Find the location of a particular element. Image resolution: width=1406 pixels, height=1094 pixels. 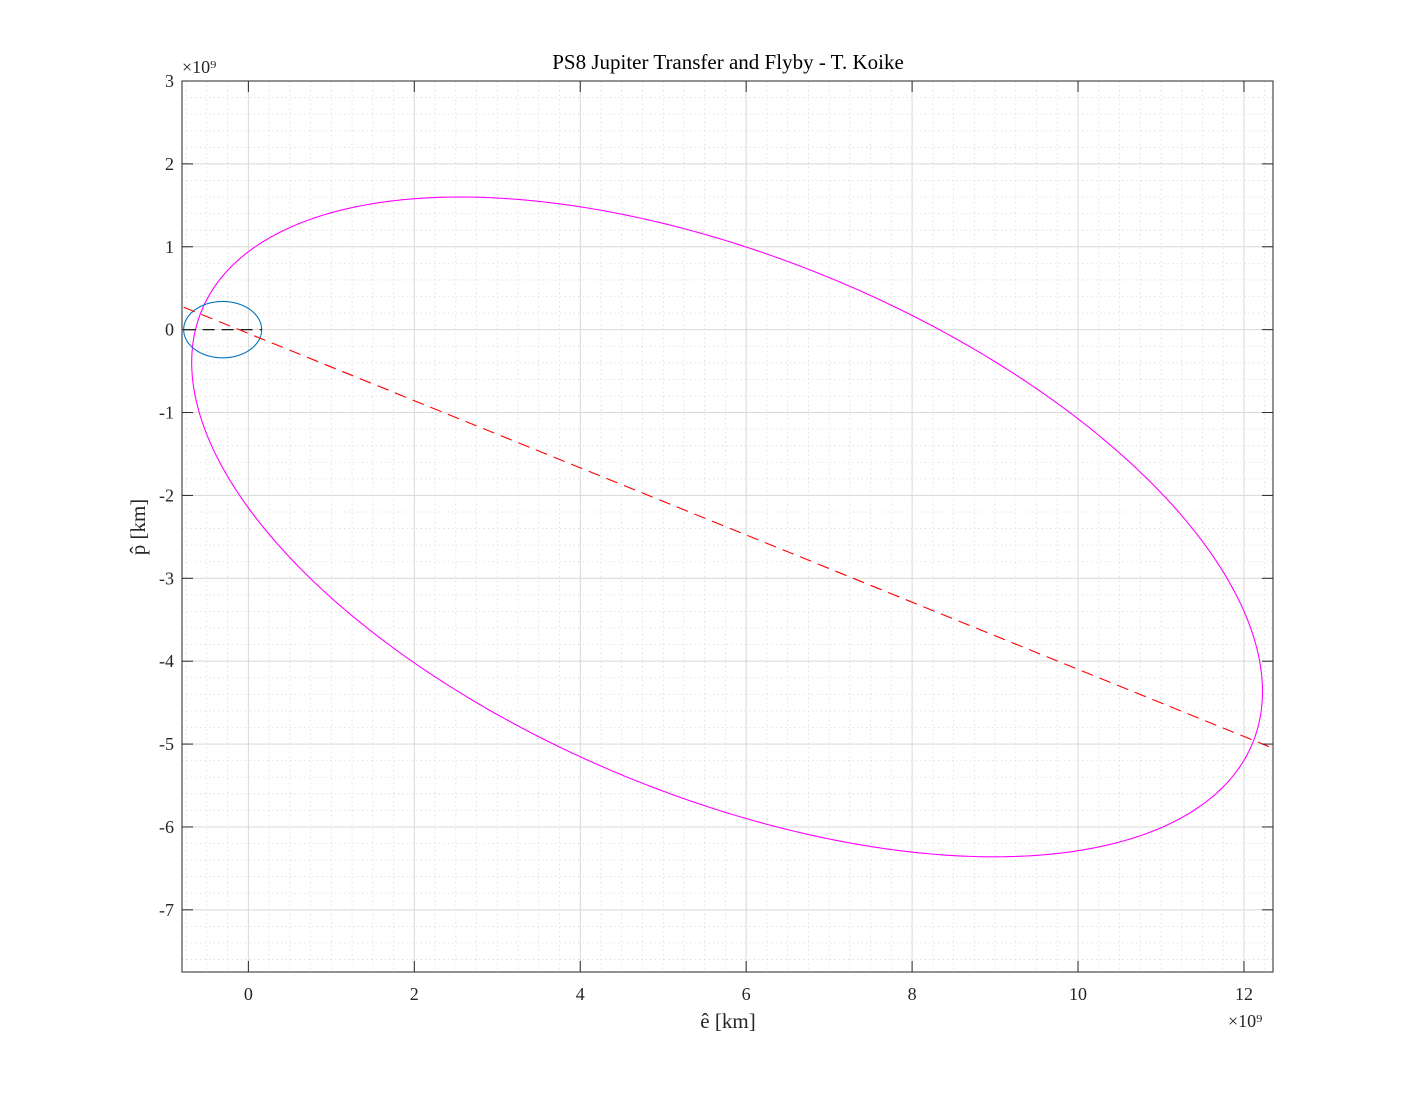

y-exponent-label: ×10⁹ is located at coordinates (199, 67).